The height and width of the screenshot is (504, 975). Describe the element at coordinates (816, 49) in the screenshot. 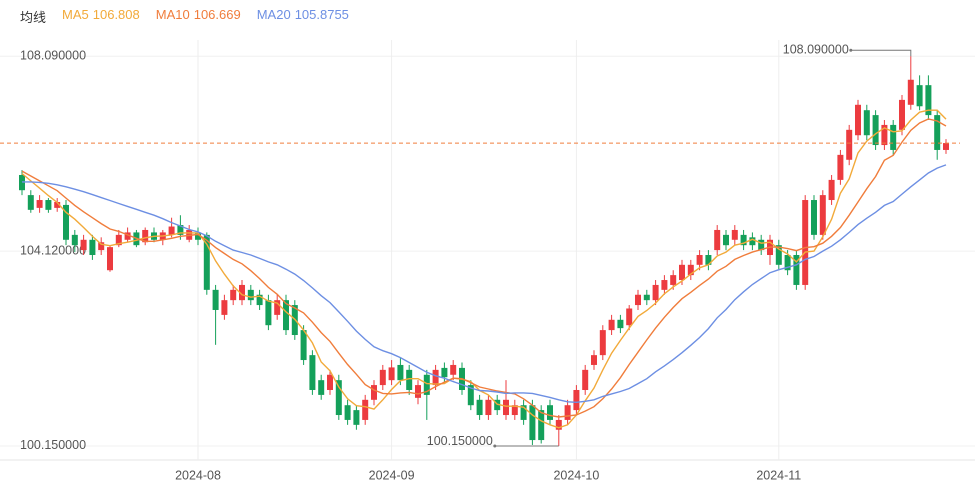

I see `max-label: 108.090000` at that location.